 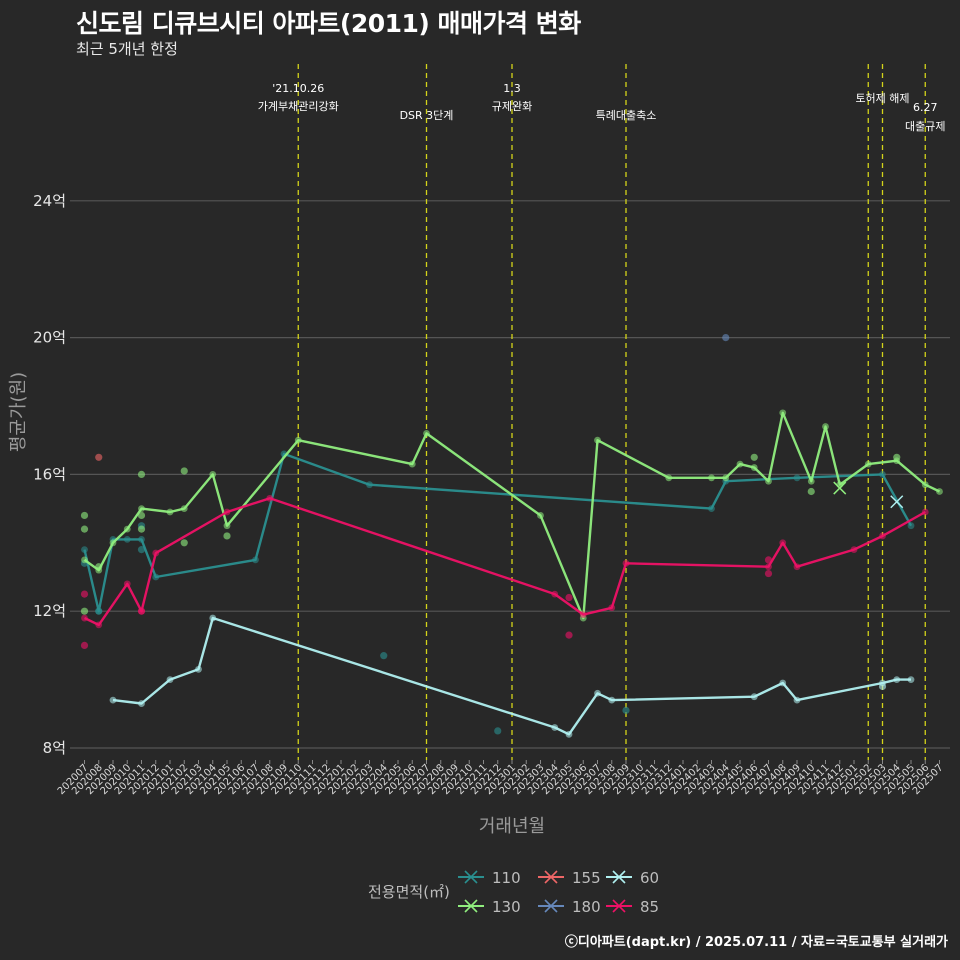 I want to click on series-110-line, so click(x=498, y=532).